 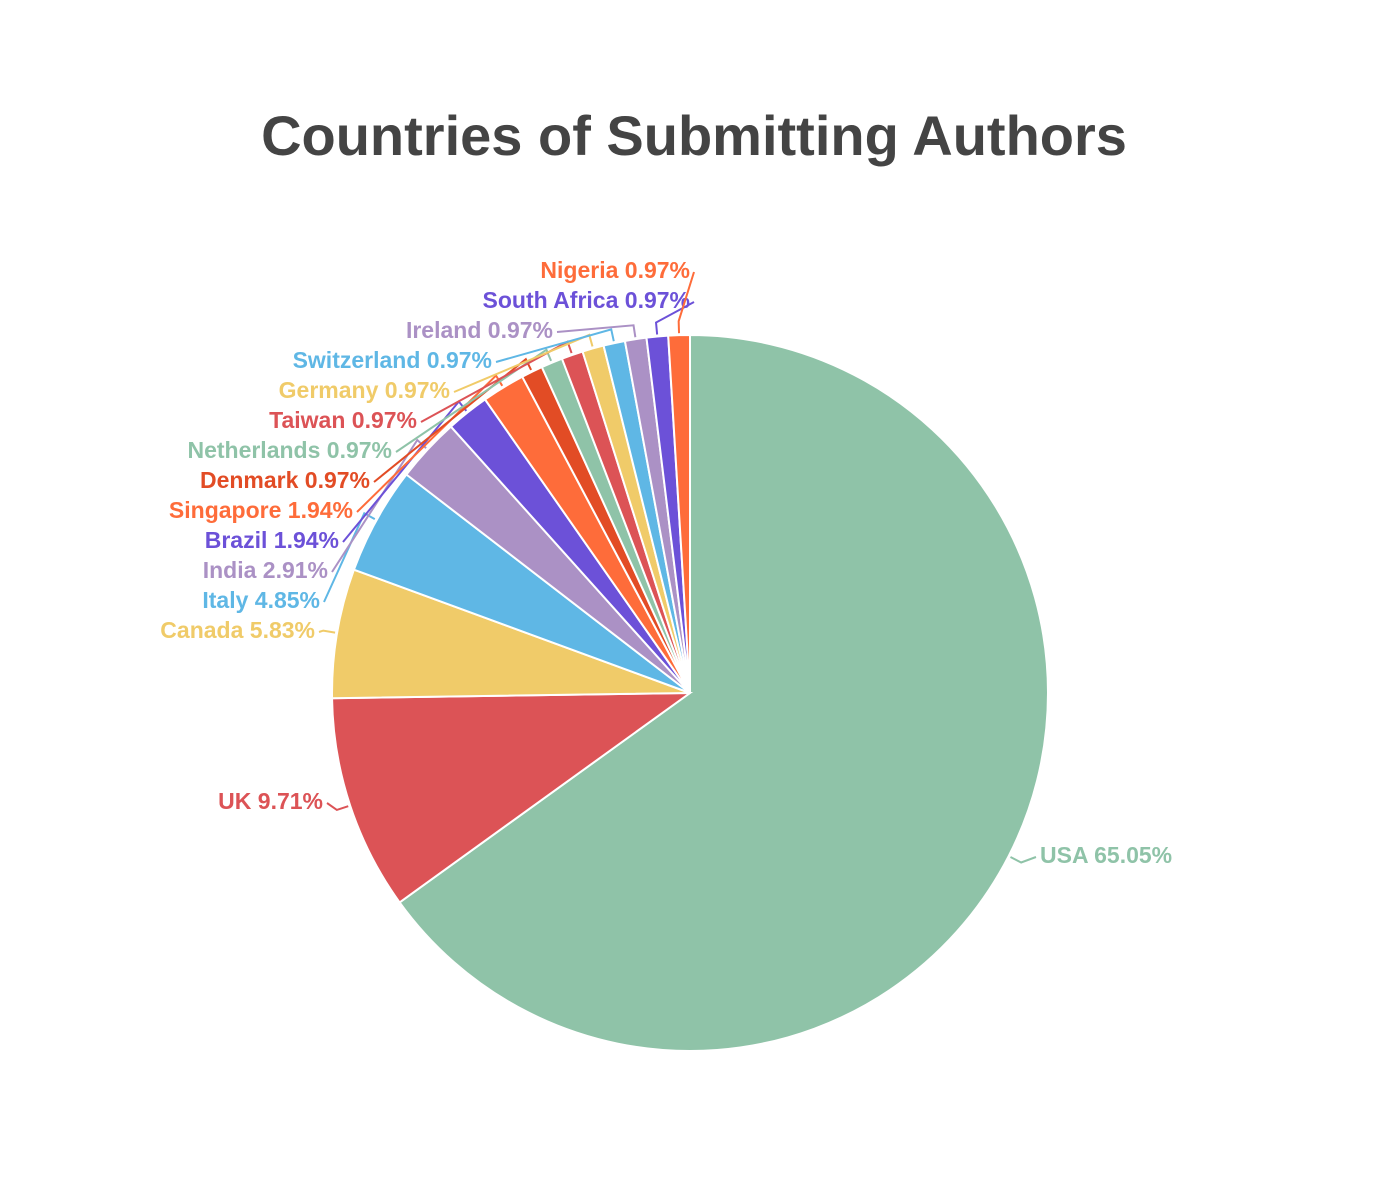 What do you see at coordinates (329, 390) in the screenshot?
I see `label-category: Germany` at bounding box center [329, 390].